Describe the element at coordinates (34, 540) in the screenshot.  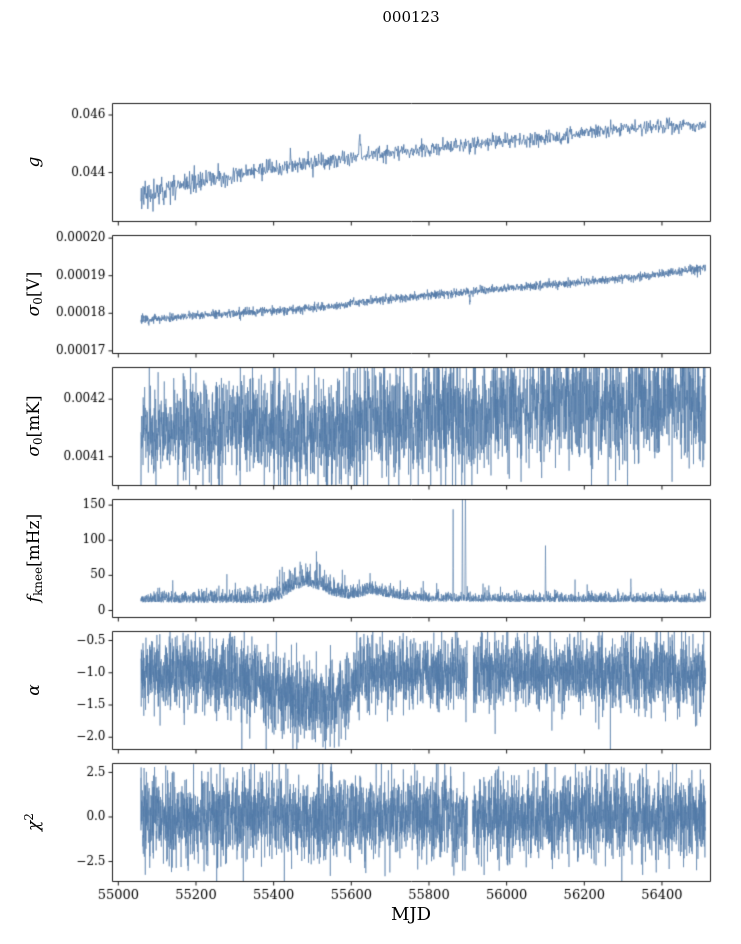
I see `ylabel-fknee-unit: [mHz]` at that location.